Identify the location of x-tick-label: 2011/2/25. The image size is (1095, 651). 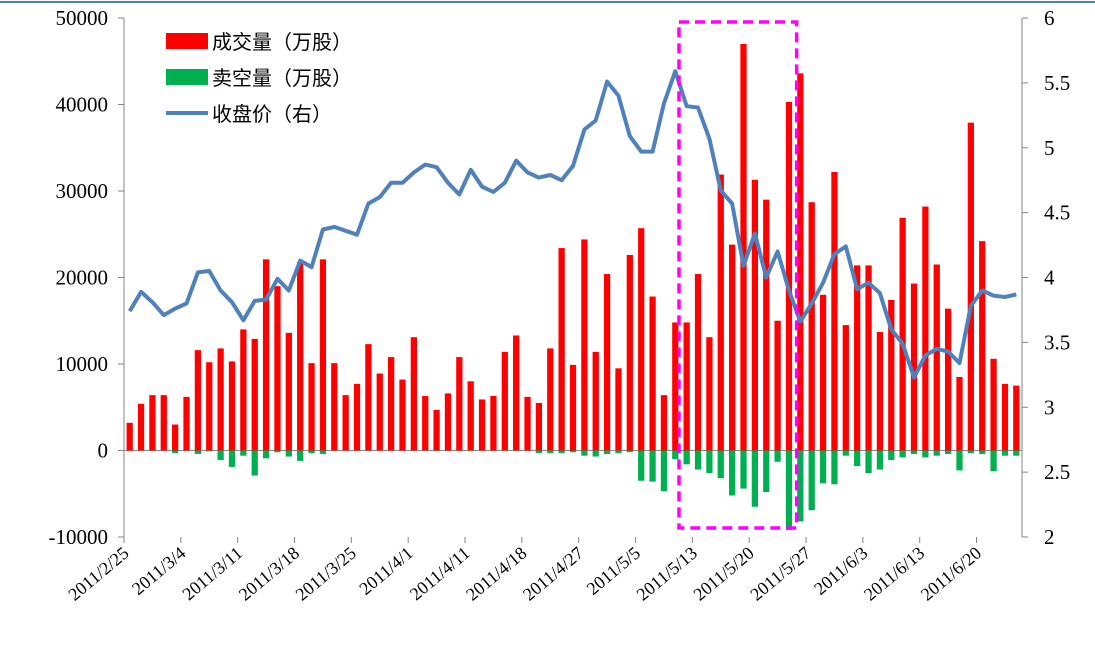
(98, 574).